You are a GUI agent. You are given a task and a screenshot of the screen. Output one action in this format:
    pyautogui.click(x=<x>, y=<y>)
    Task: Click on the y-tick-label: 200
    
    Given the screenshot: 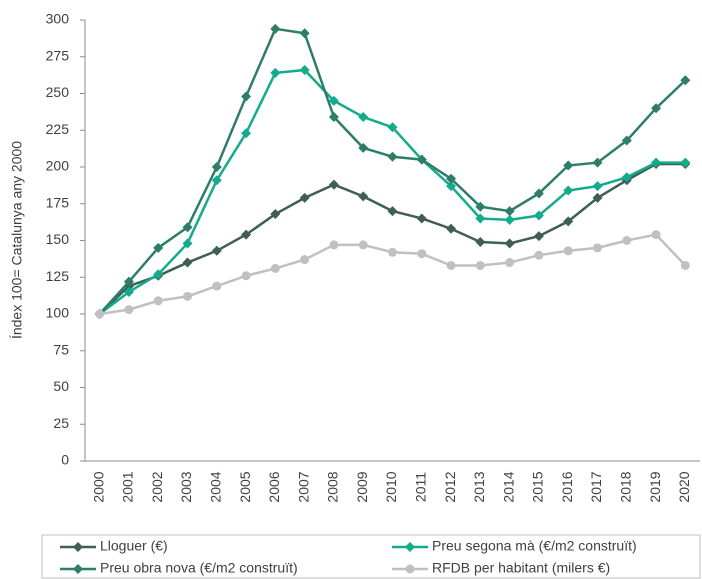 What is the action you would take?
    pyautogui.click(x=58, y=166)
    